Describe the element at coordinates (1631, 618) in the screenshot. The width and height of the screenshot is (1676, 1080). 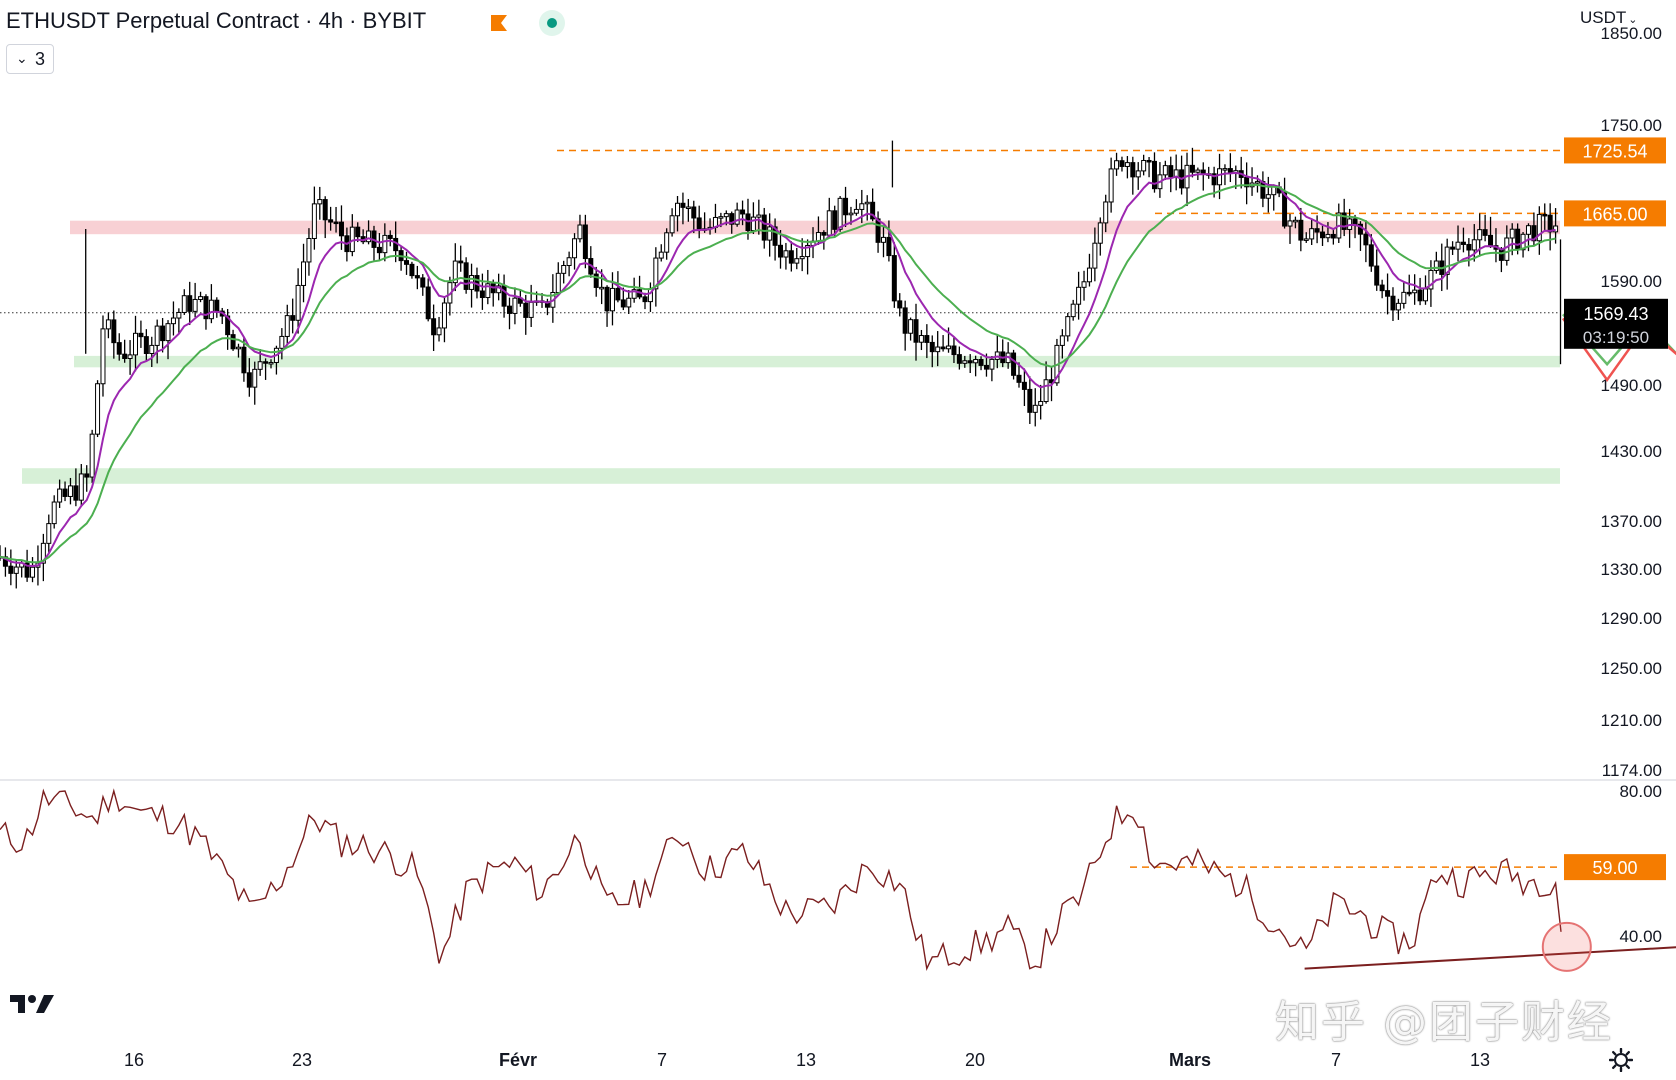
I see `price-axis-label: 1290.00` at that location.